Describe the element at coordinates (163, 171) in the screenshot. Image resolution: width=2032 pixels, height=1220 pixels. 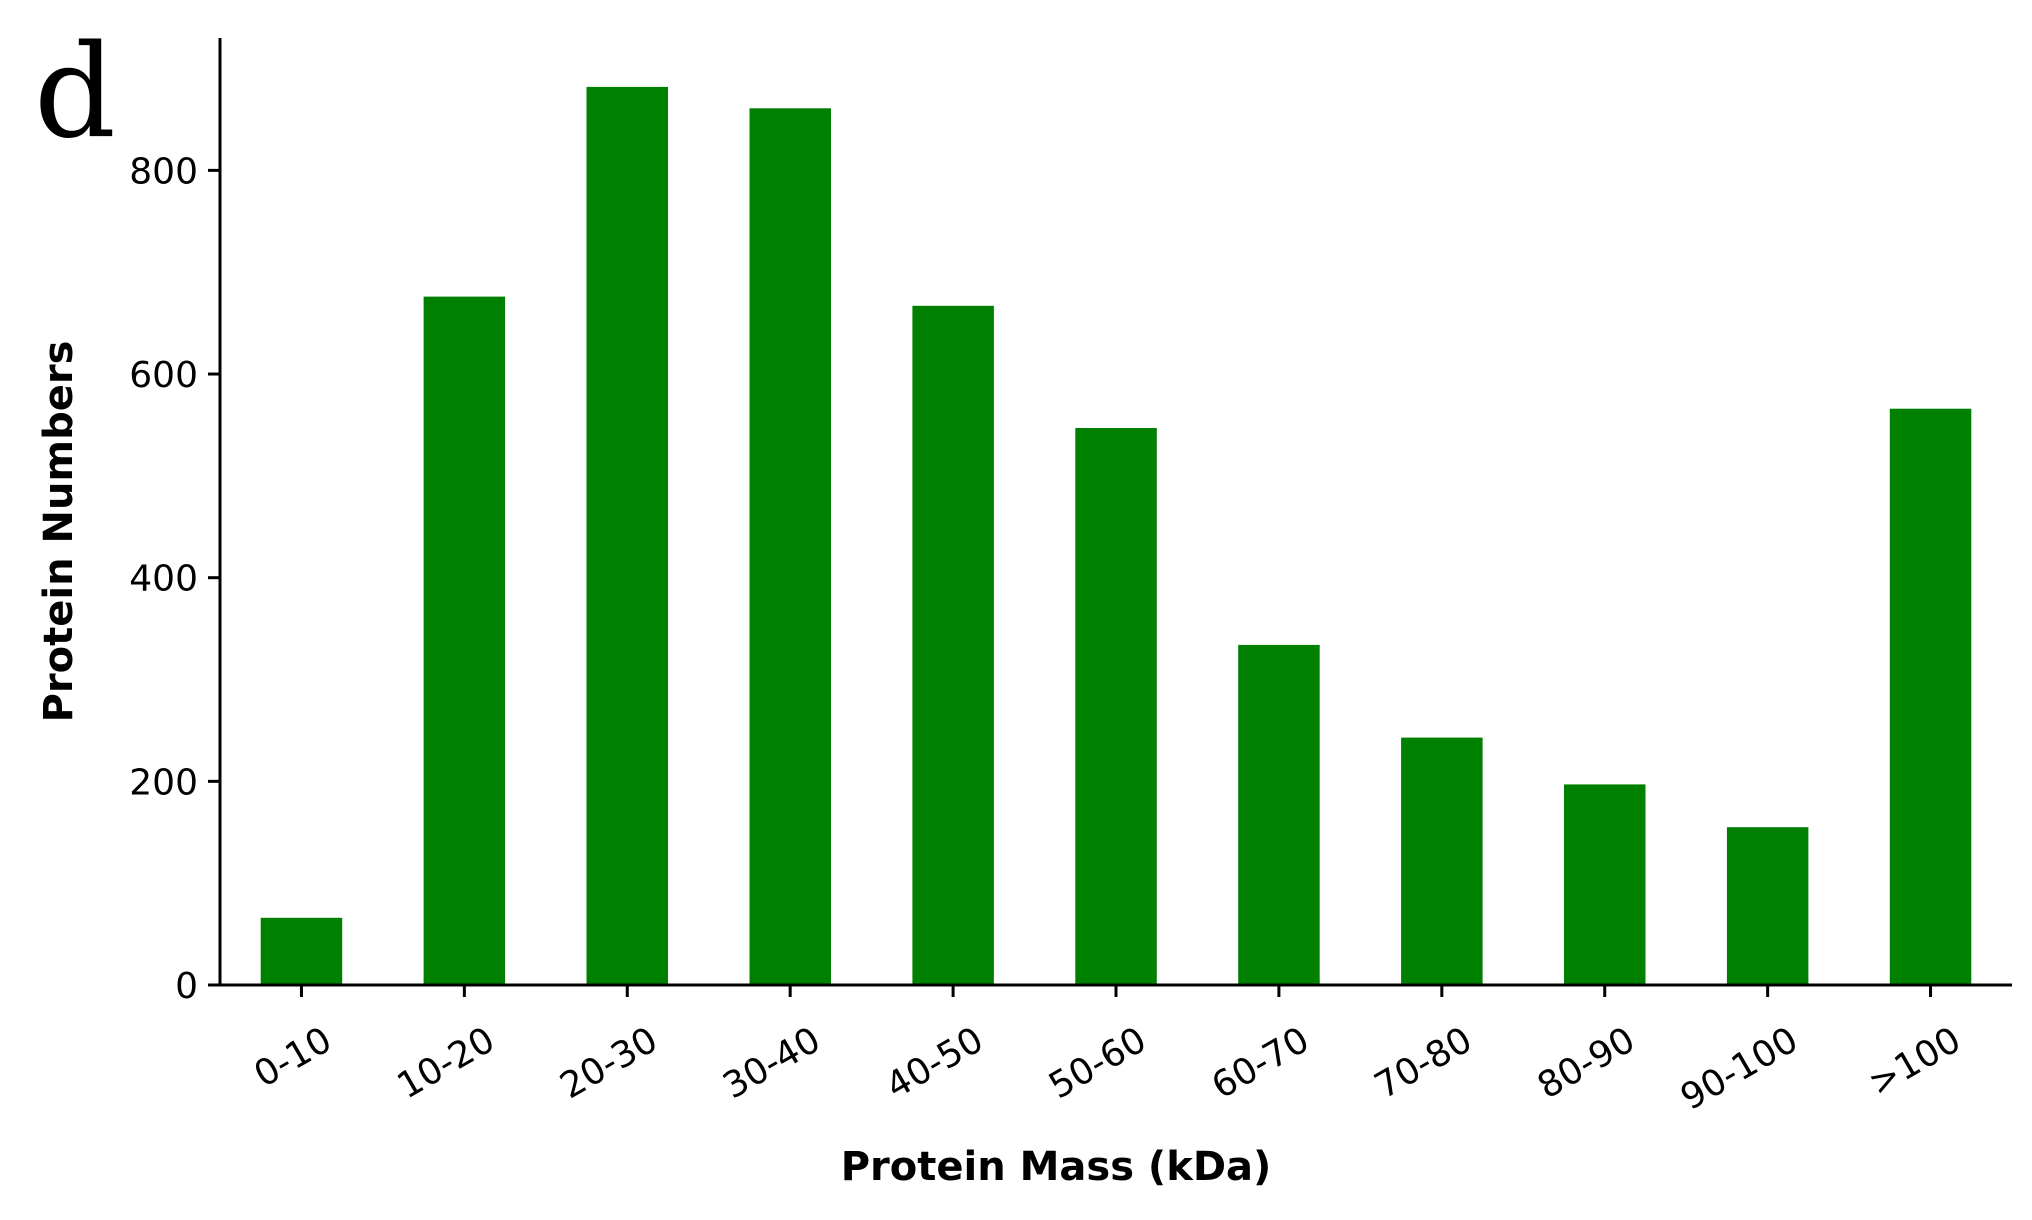
I see `y-tick-label: 800` at that location.